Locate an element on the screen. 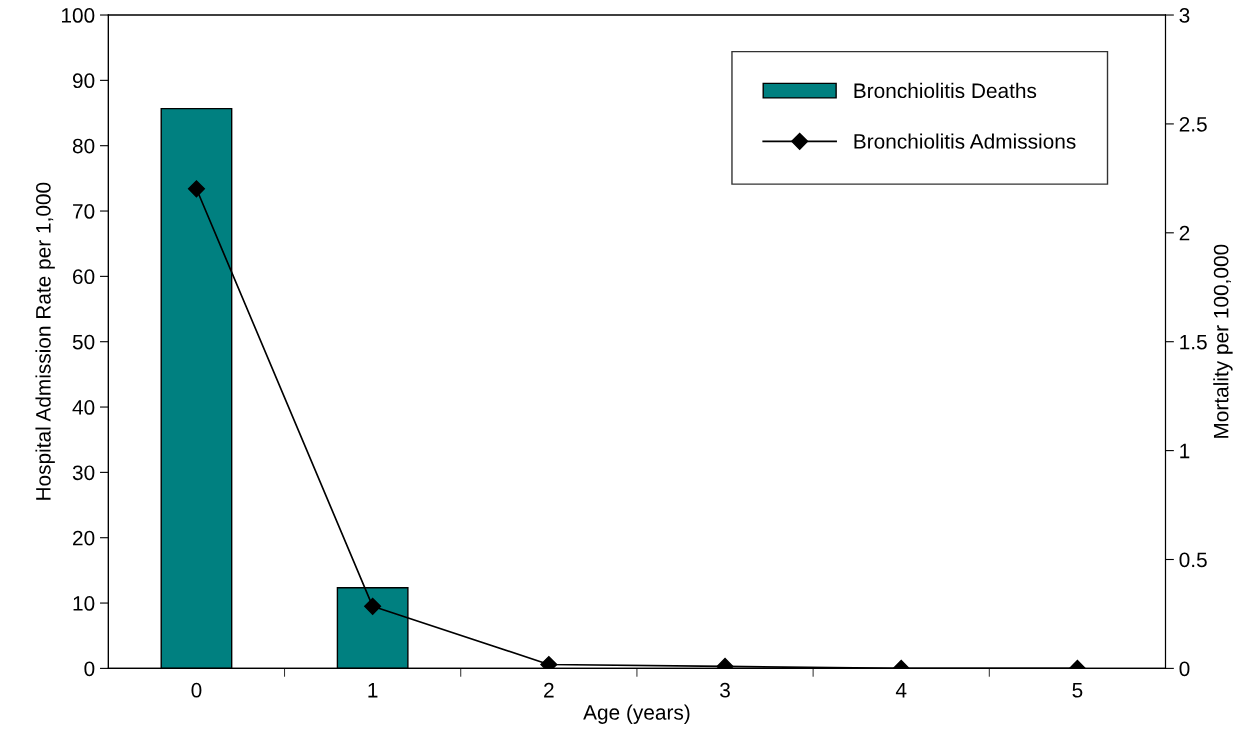 This screenshot has height=751, width=1260. y2-tick-label: 3 is located at coordinates (1184, 15).